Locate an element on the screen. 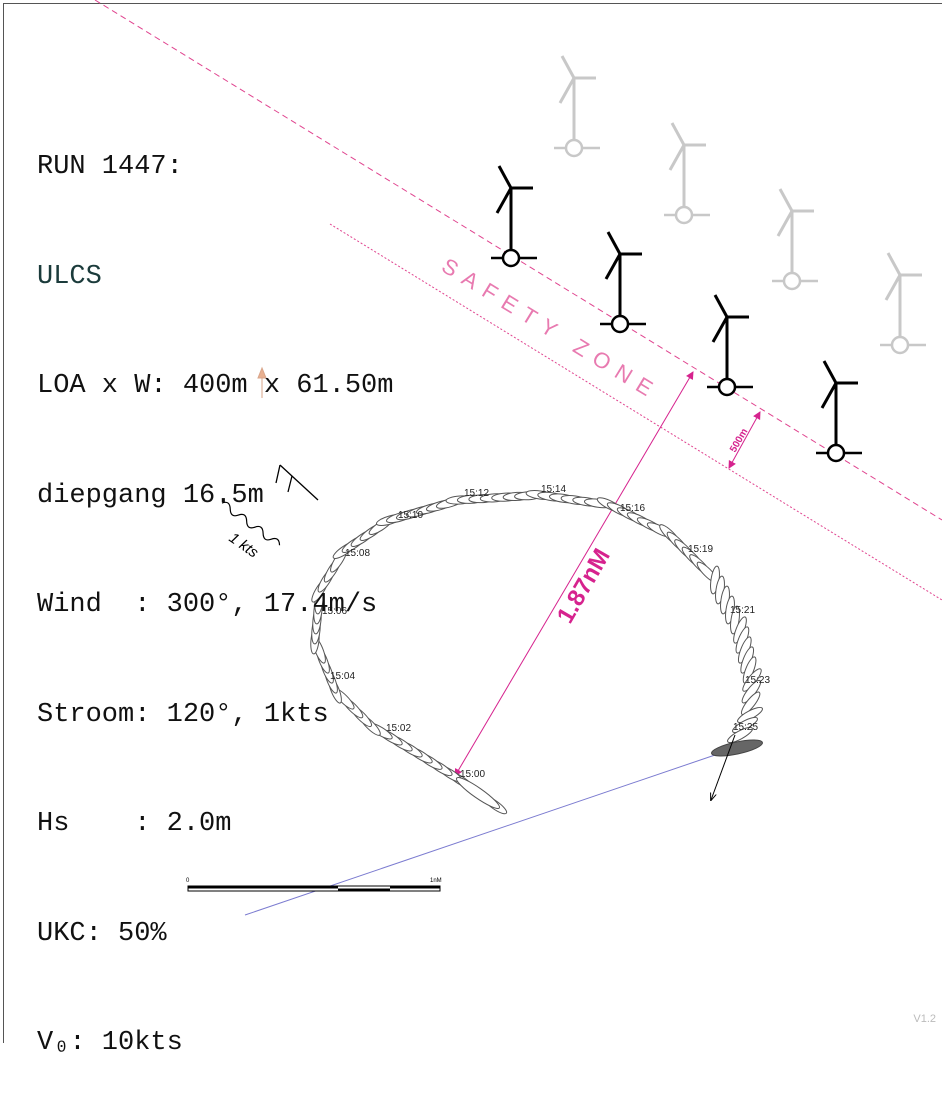 Image resolution: width=942 pixels, height=1098 pixels. time-label: 15:04 is located at coordinates (342, 676).